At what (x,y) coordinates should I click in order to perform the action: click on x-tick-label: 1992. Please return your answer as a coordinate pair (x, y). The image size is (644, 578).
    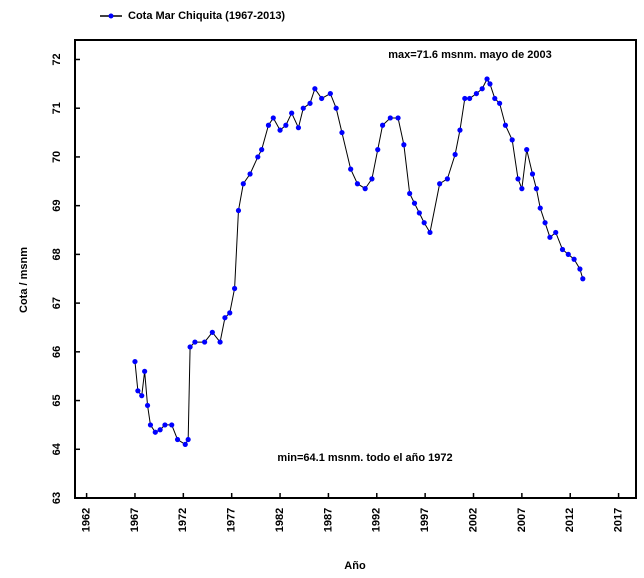
    Looking at the image, I should click on (377, 520).